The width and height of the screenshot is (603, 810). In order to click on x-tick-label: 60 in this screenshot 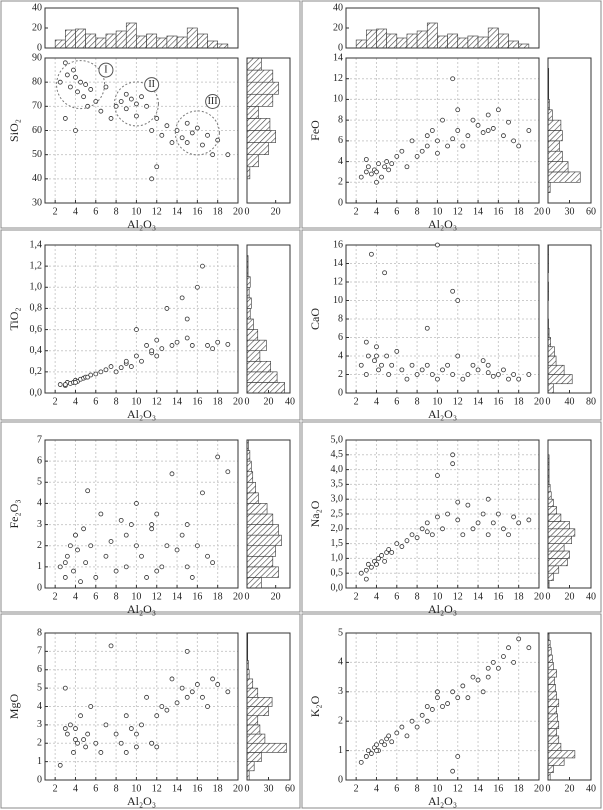, I will do `click(591, 211)`.